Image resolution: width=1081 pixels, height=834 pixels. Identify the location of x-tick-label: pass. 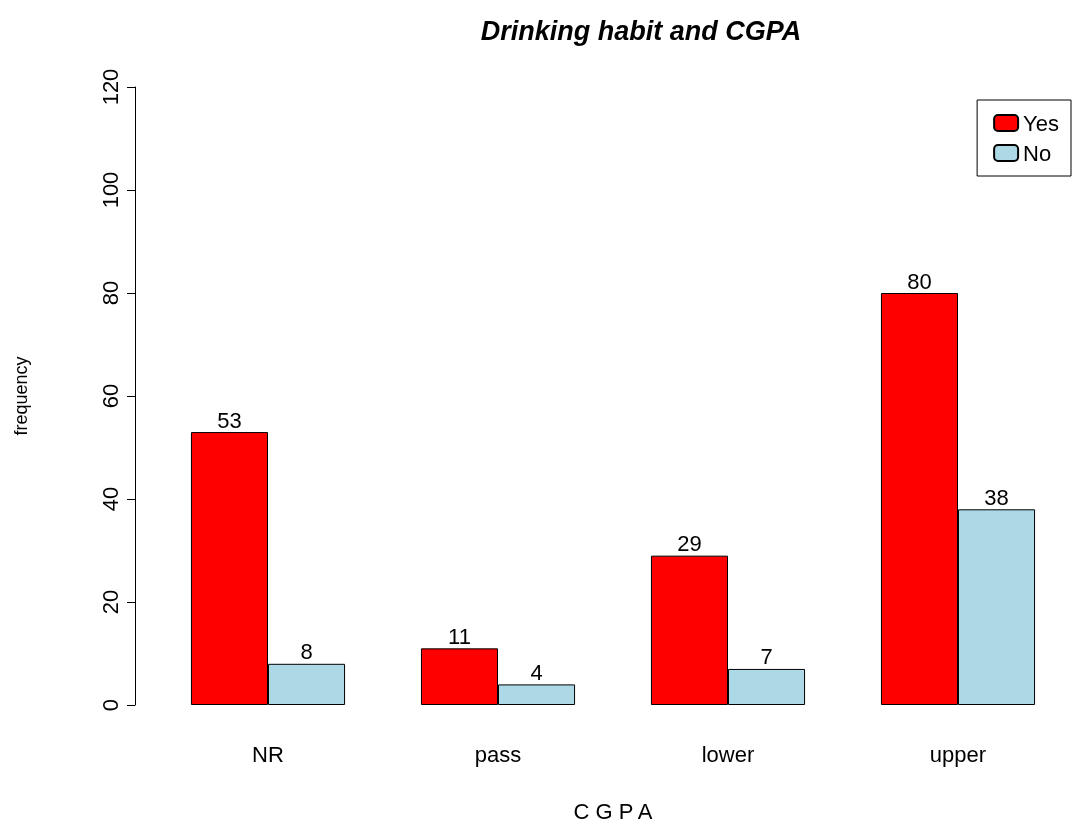
(498, 754).